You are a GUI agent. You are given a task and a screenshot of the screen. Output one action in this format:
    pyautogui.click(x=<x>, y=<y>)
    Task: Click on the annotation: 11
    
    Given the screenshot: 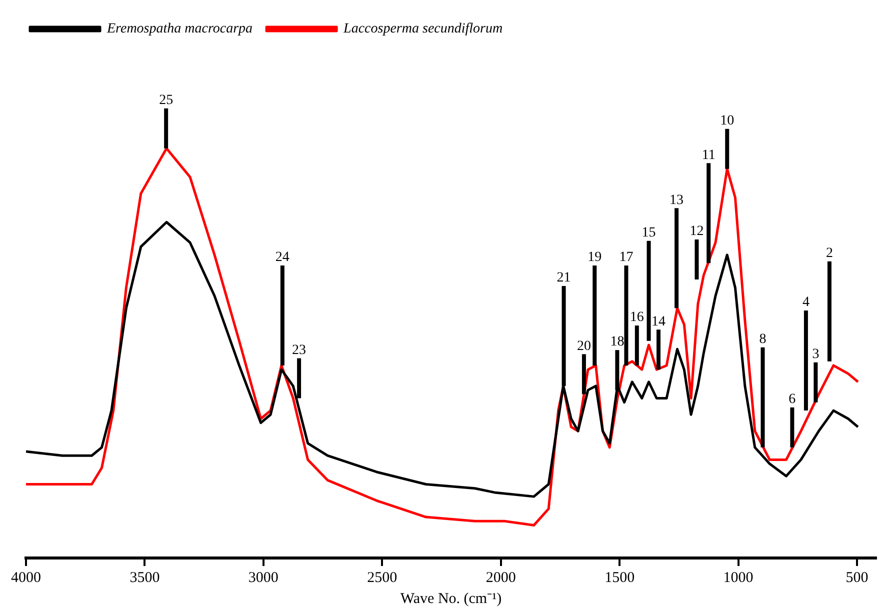 What is the action you would take?
    pyautogui.click(x=709, y=155)
    